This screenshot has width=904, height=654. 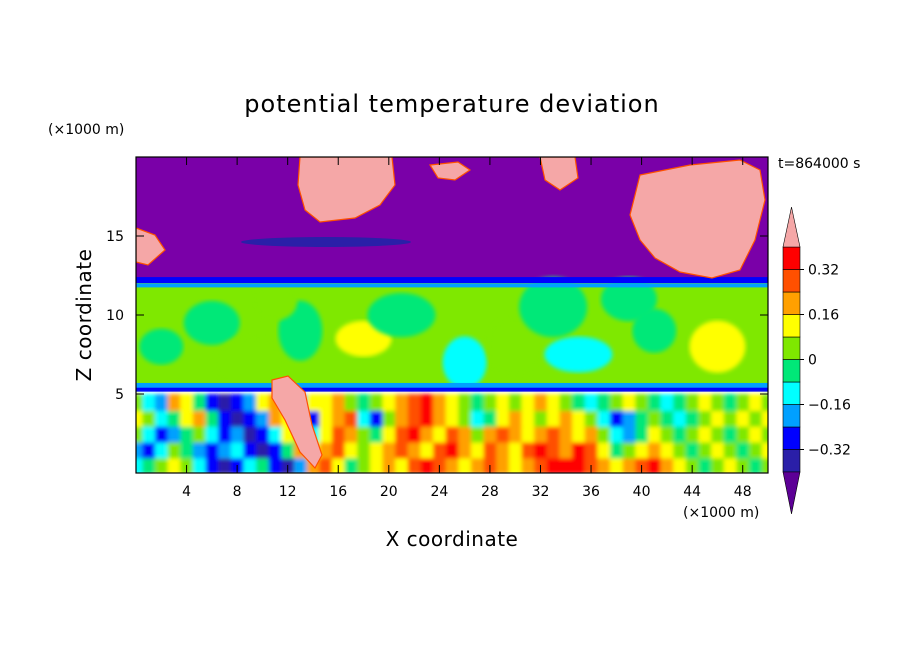 I want to click on x-tick-label: 8, so click(x=237, y=492).